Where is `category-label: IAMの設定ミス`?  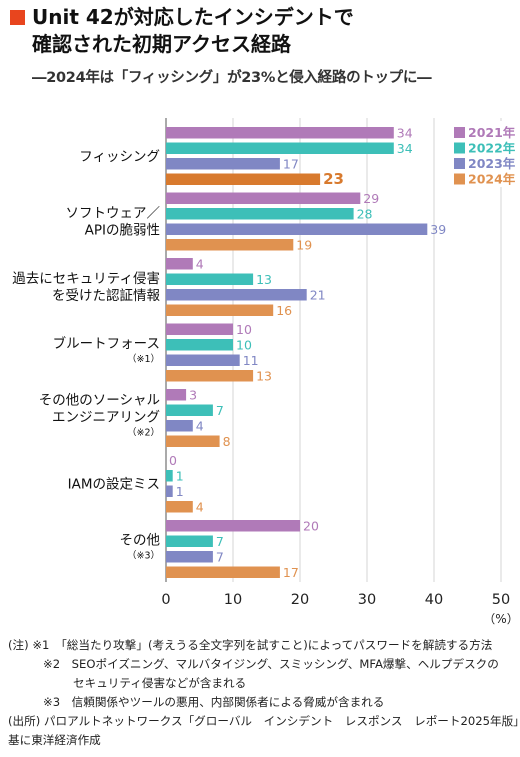
category-label: IAMの設定ミス is located at coordinates (114, 485).